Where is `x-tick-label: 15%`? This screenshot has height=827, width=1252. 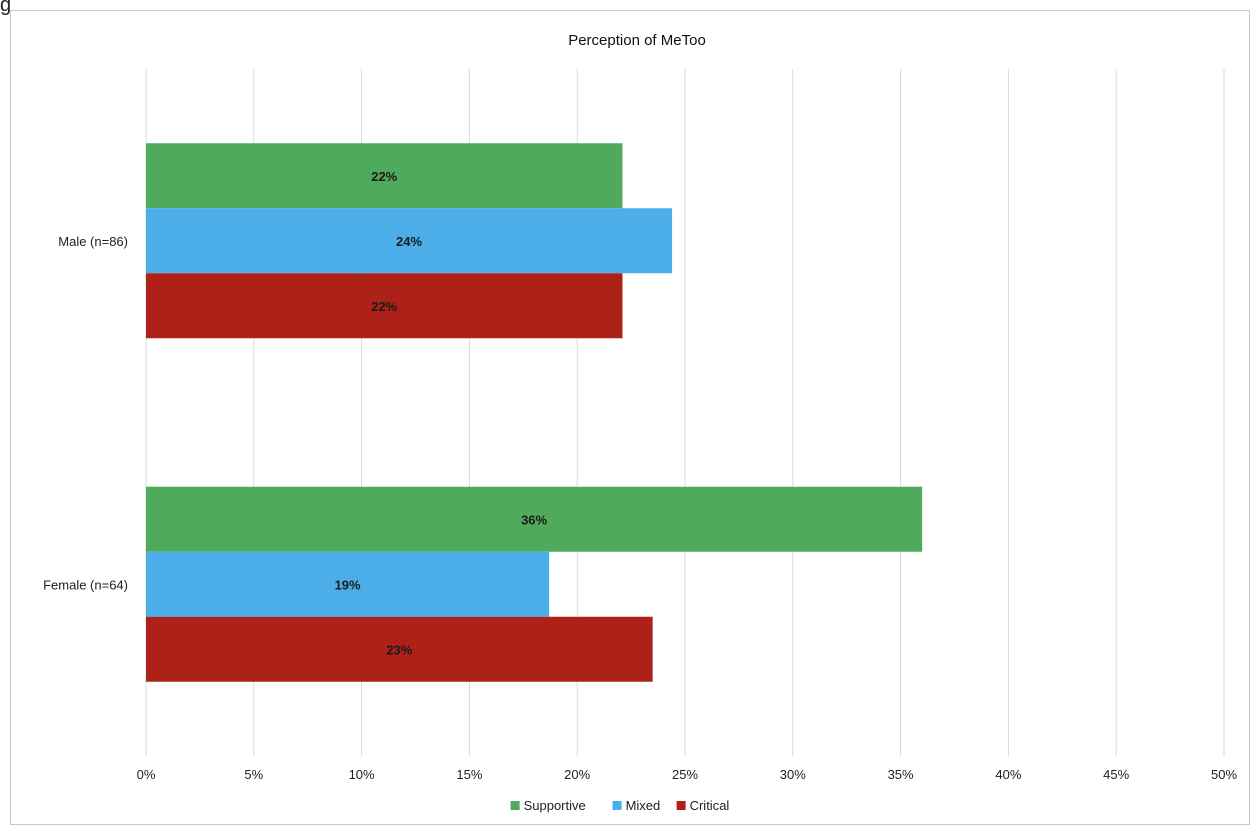 x-tick-label: 15% is located at coordinates (469, 774).